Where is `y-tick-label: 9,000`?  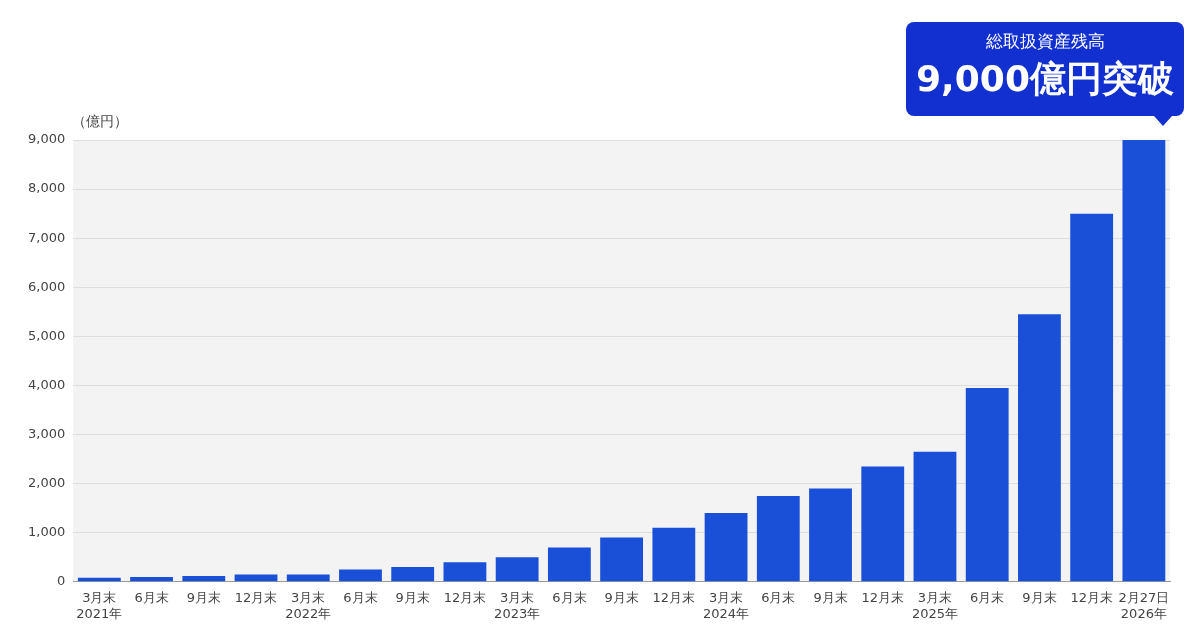 y-tick-label: 9,000 is located at coordinates (47, 139).